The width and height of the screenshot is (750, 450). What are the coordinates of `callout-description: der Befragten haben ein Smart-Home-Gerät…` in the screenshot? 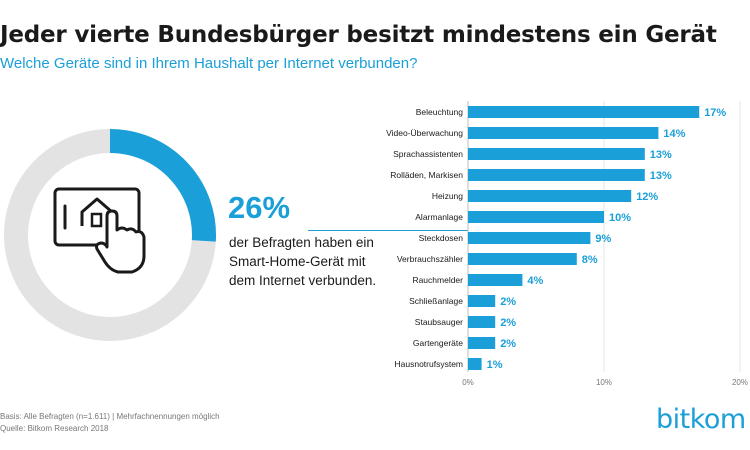 It's located at (303, 261).